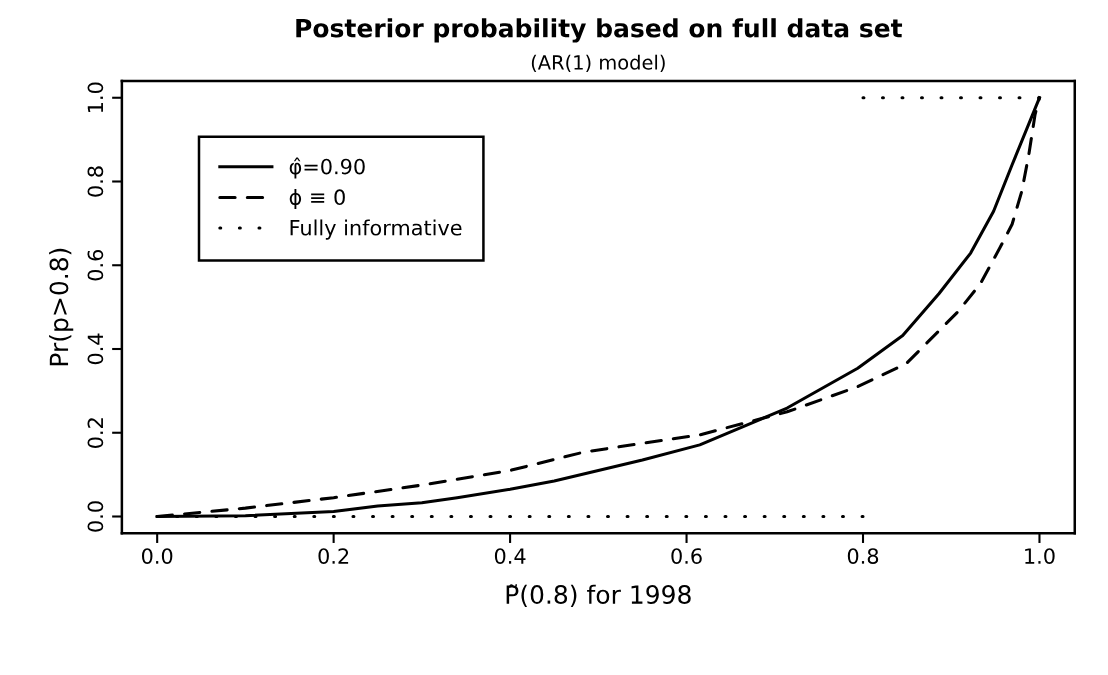 This screenshot has width=1108, height=675. I want to click on chart-title: Posterior probability based on full data set, so click(599, 30).